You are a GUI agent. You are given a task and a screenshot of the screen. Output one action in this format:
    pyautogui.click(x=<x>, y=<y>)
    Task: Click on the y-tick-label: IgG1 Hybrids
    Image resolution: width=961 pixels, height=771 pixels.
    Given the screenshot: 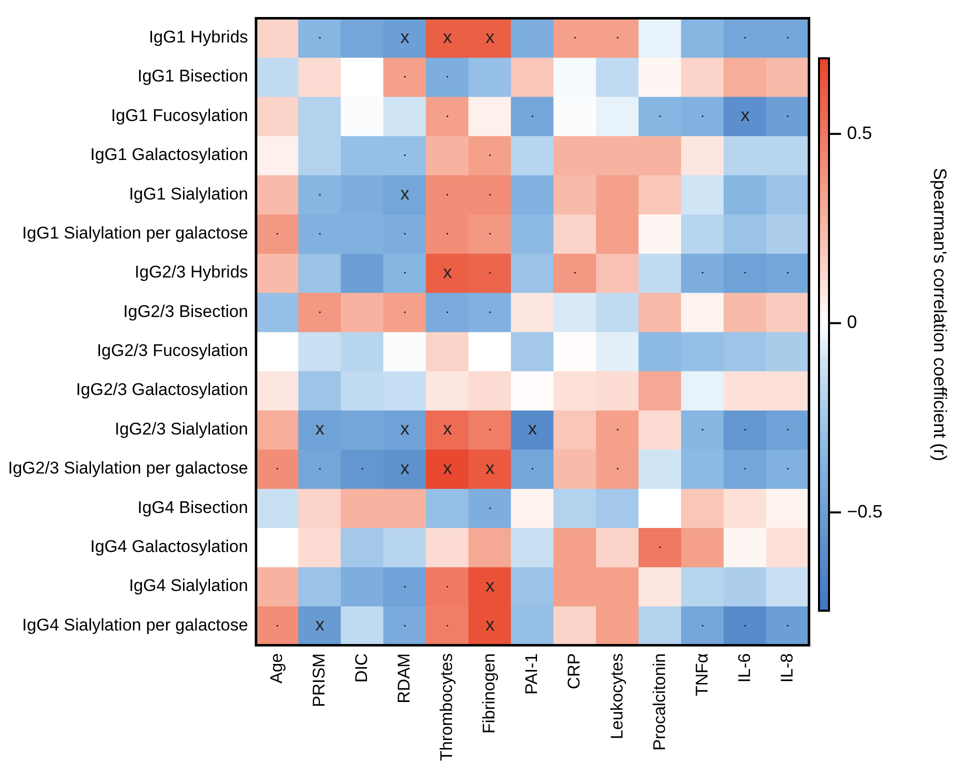 What is the action you would take?
    pyautogui.click(x=198, y=36)
    